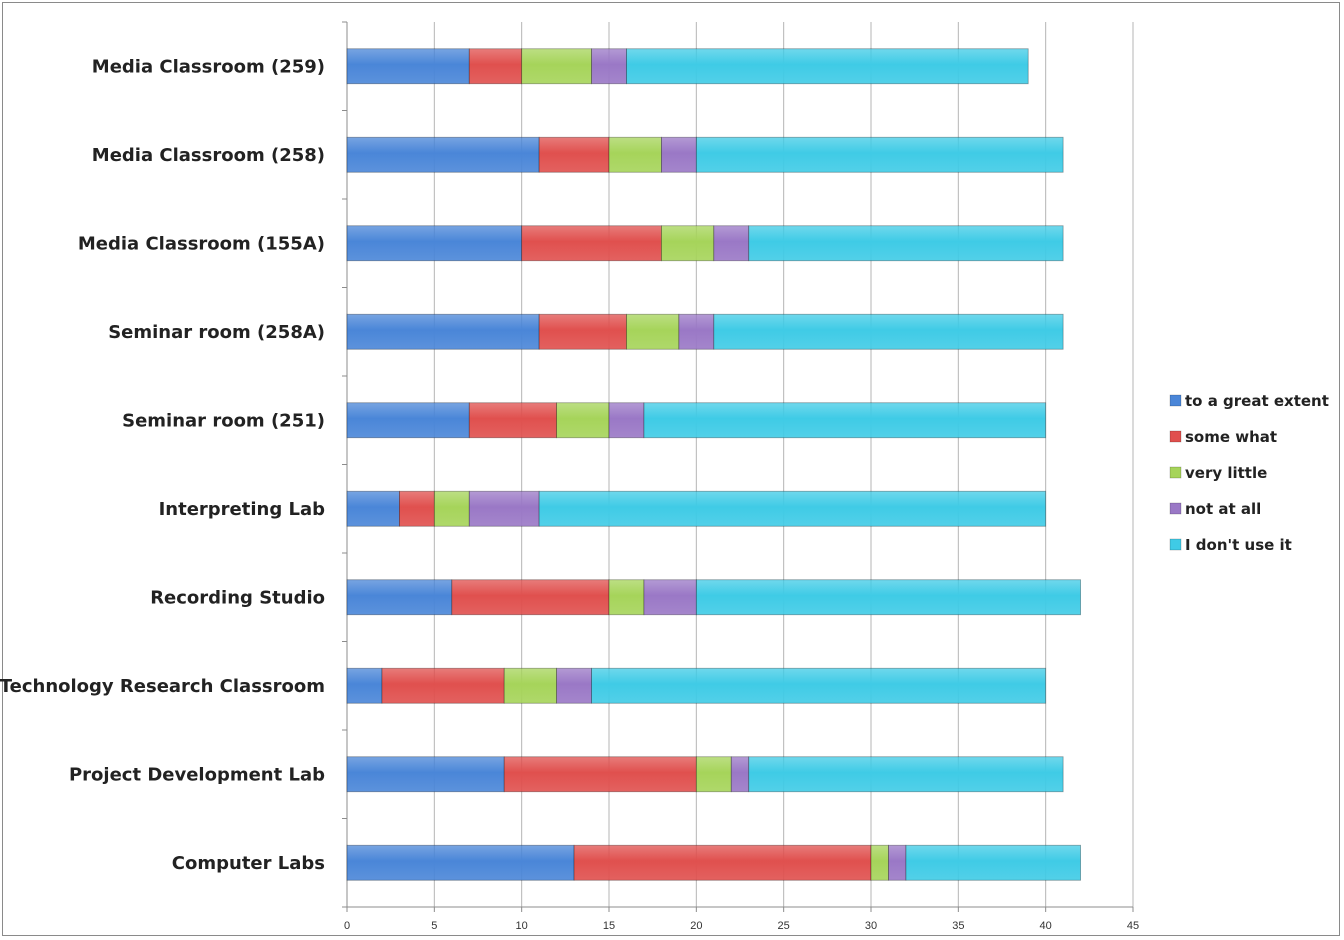  Describe the element at coordinates (792, 508) in the screenshot. I see `bar-interpreting-lab-i-don-t-use-it` at that location.